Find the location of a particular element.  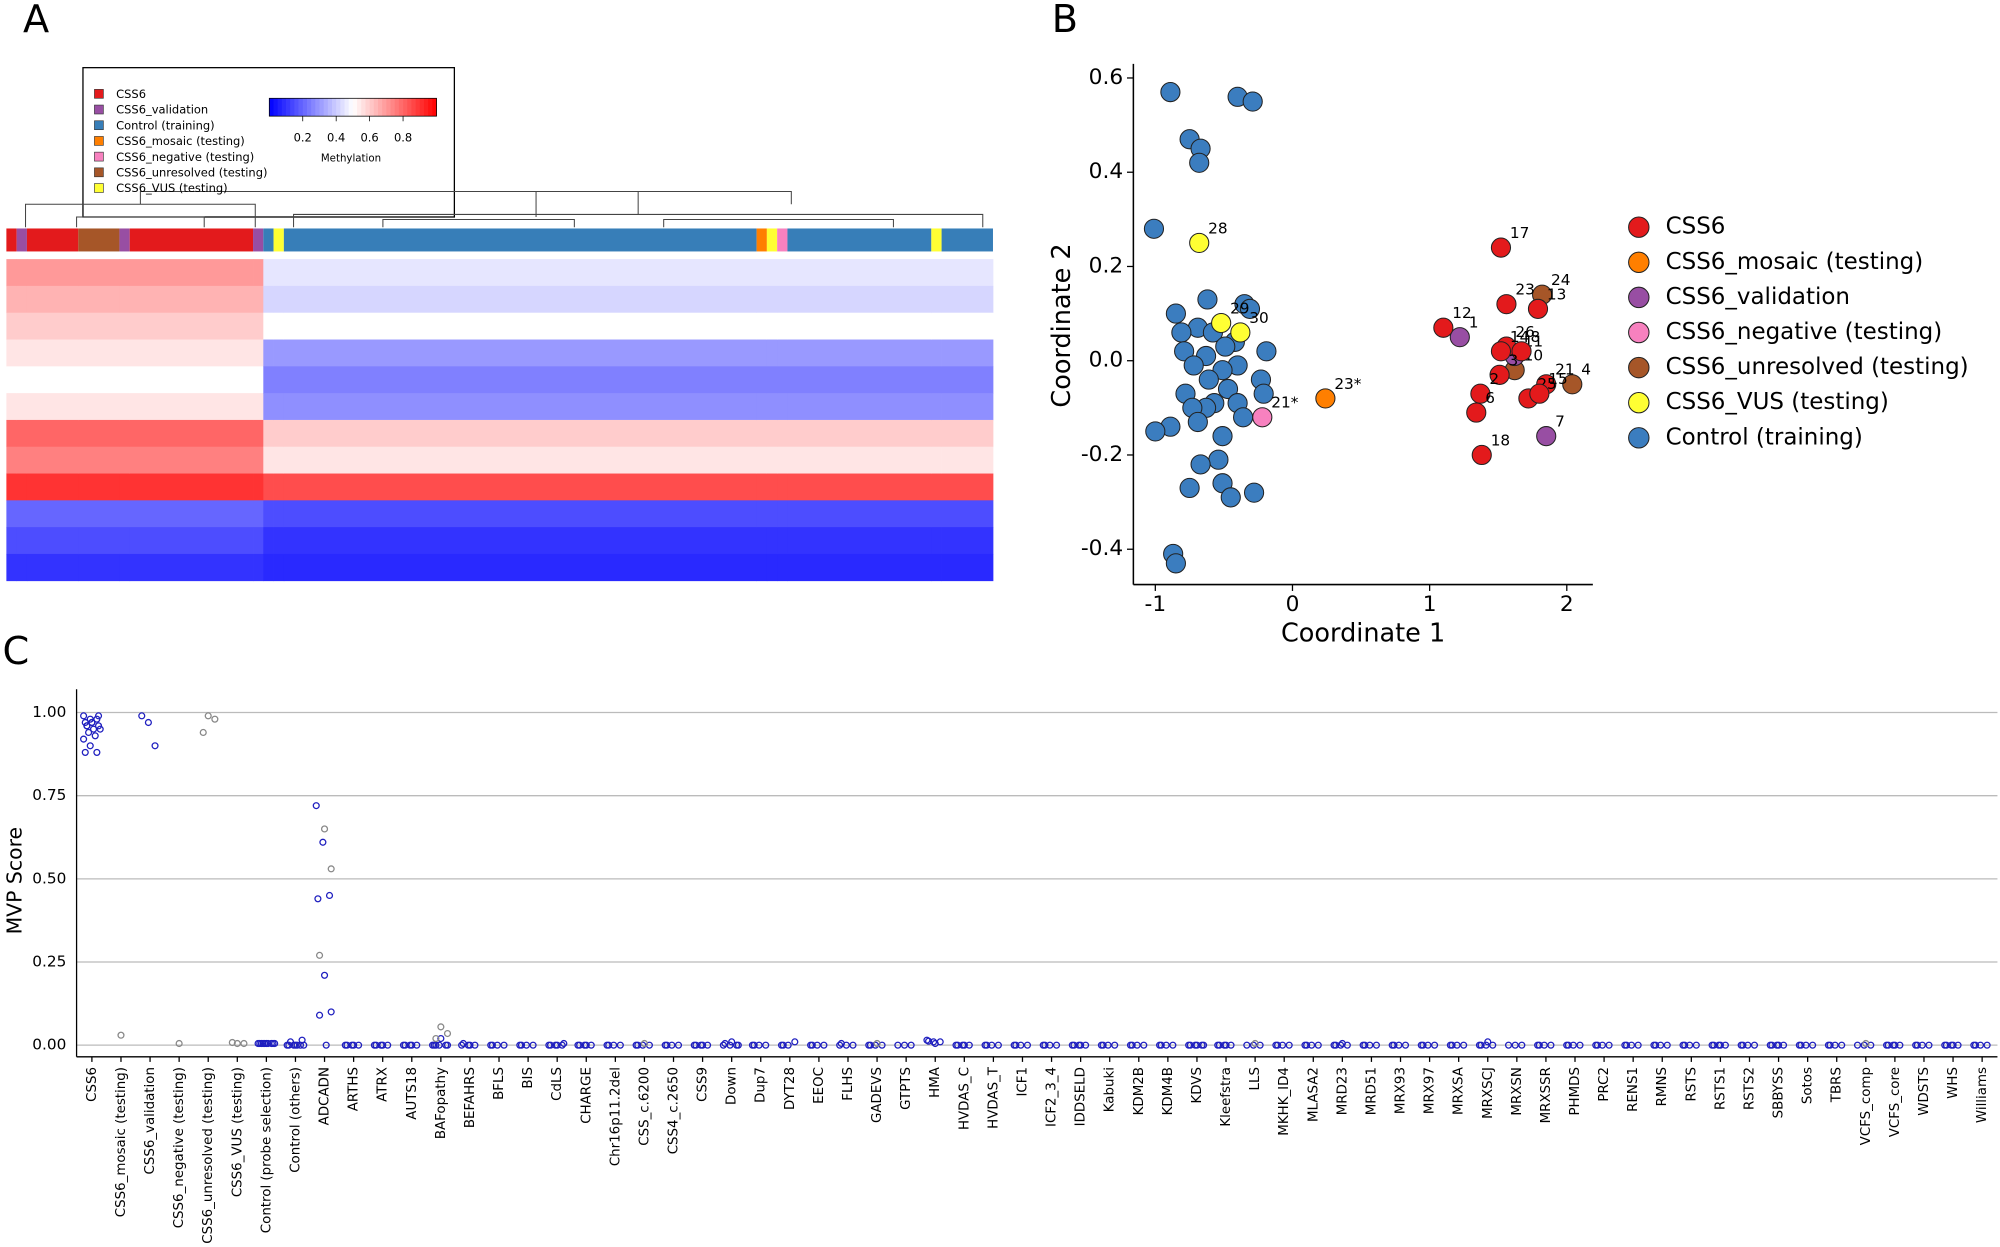

x-tick-label: -1 is located at coordinates (1156, 604).